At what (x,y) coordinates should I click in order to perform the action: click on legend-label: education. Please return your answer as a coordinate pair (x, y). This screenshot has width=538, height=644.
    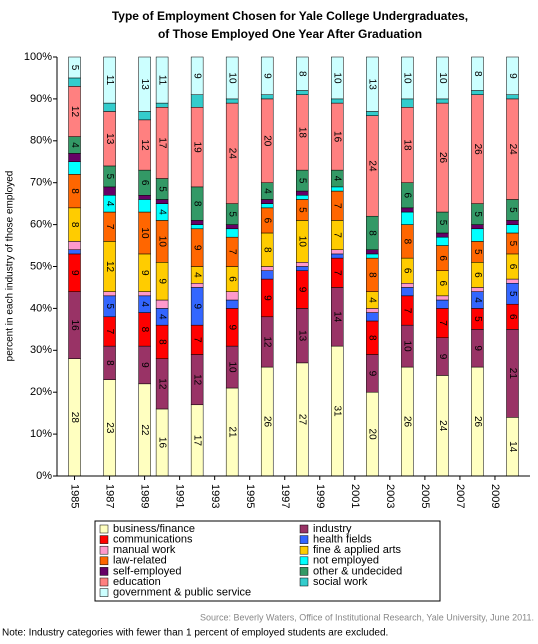
    Looking at the image, I should click on (137, 582).